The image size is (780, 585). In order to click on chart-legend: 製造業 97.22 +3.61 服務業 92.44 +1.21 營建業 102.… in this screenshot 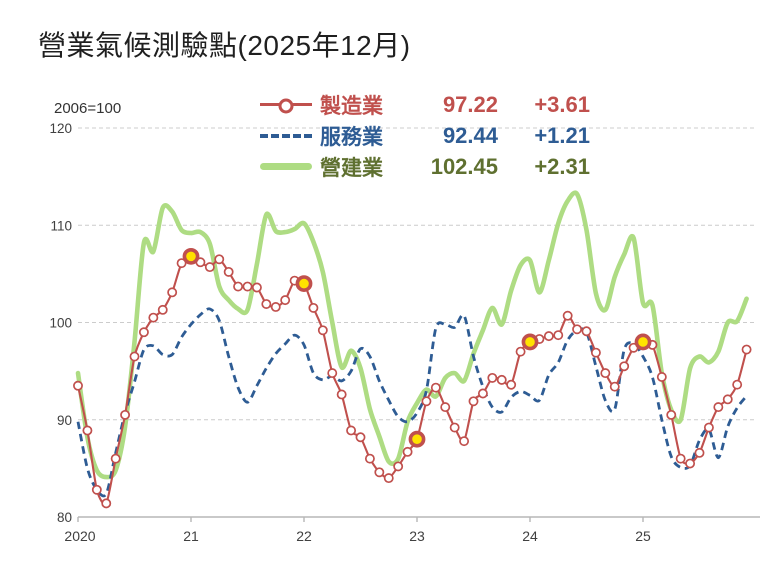, I will do `click(424, 135)`.